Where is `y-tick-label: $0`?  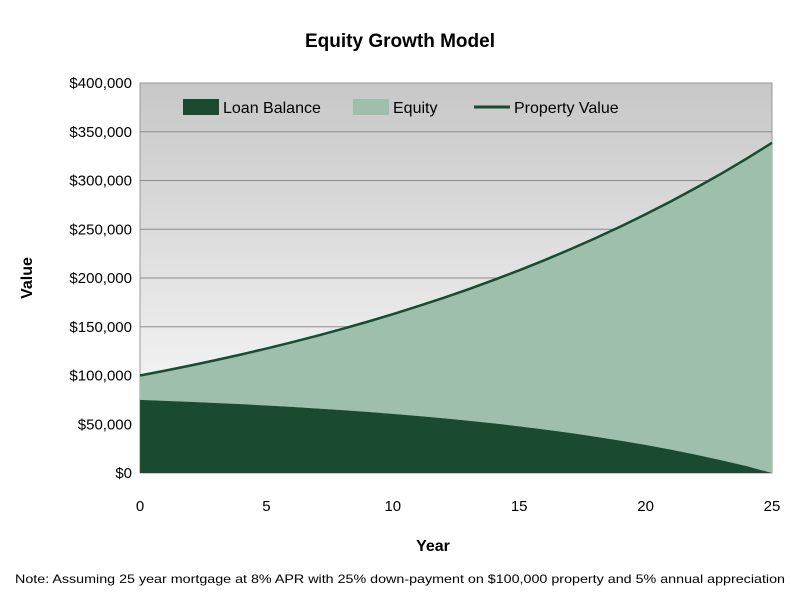 y-tick-label: $0 is located at coordinates (123, 473).